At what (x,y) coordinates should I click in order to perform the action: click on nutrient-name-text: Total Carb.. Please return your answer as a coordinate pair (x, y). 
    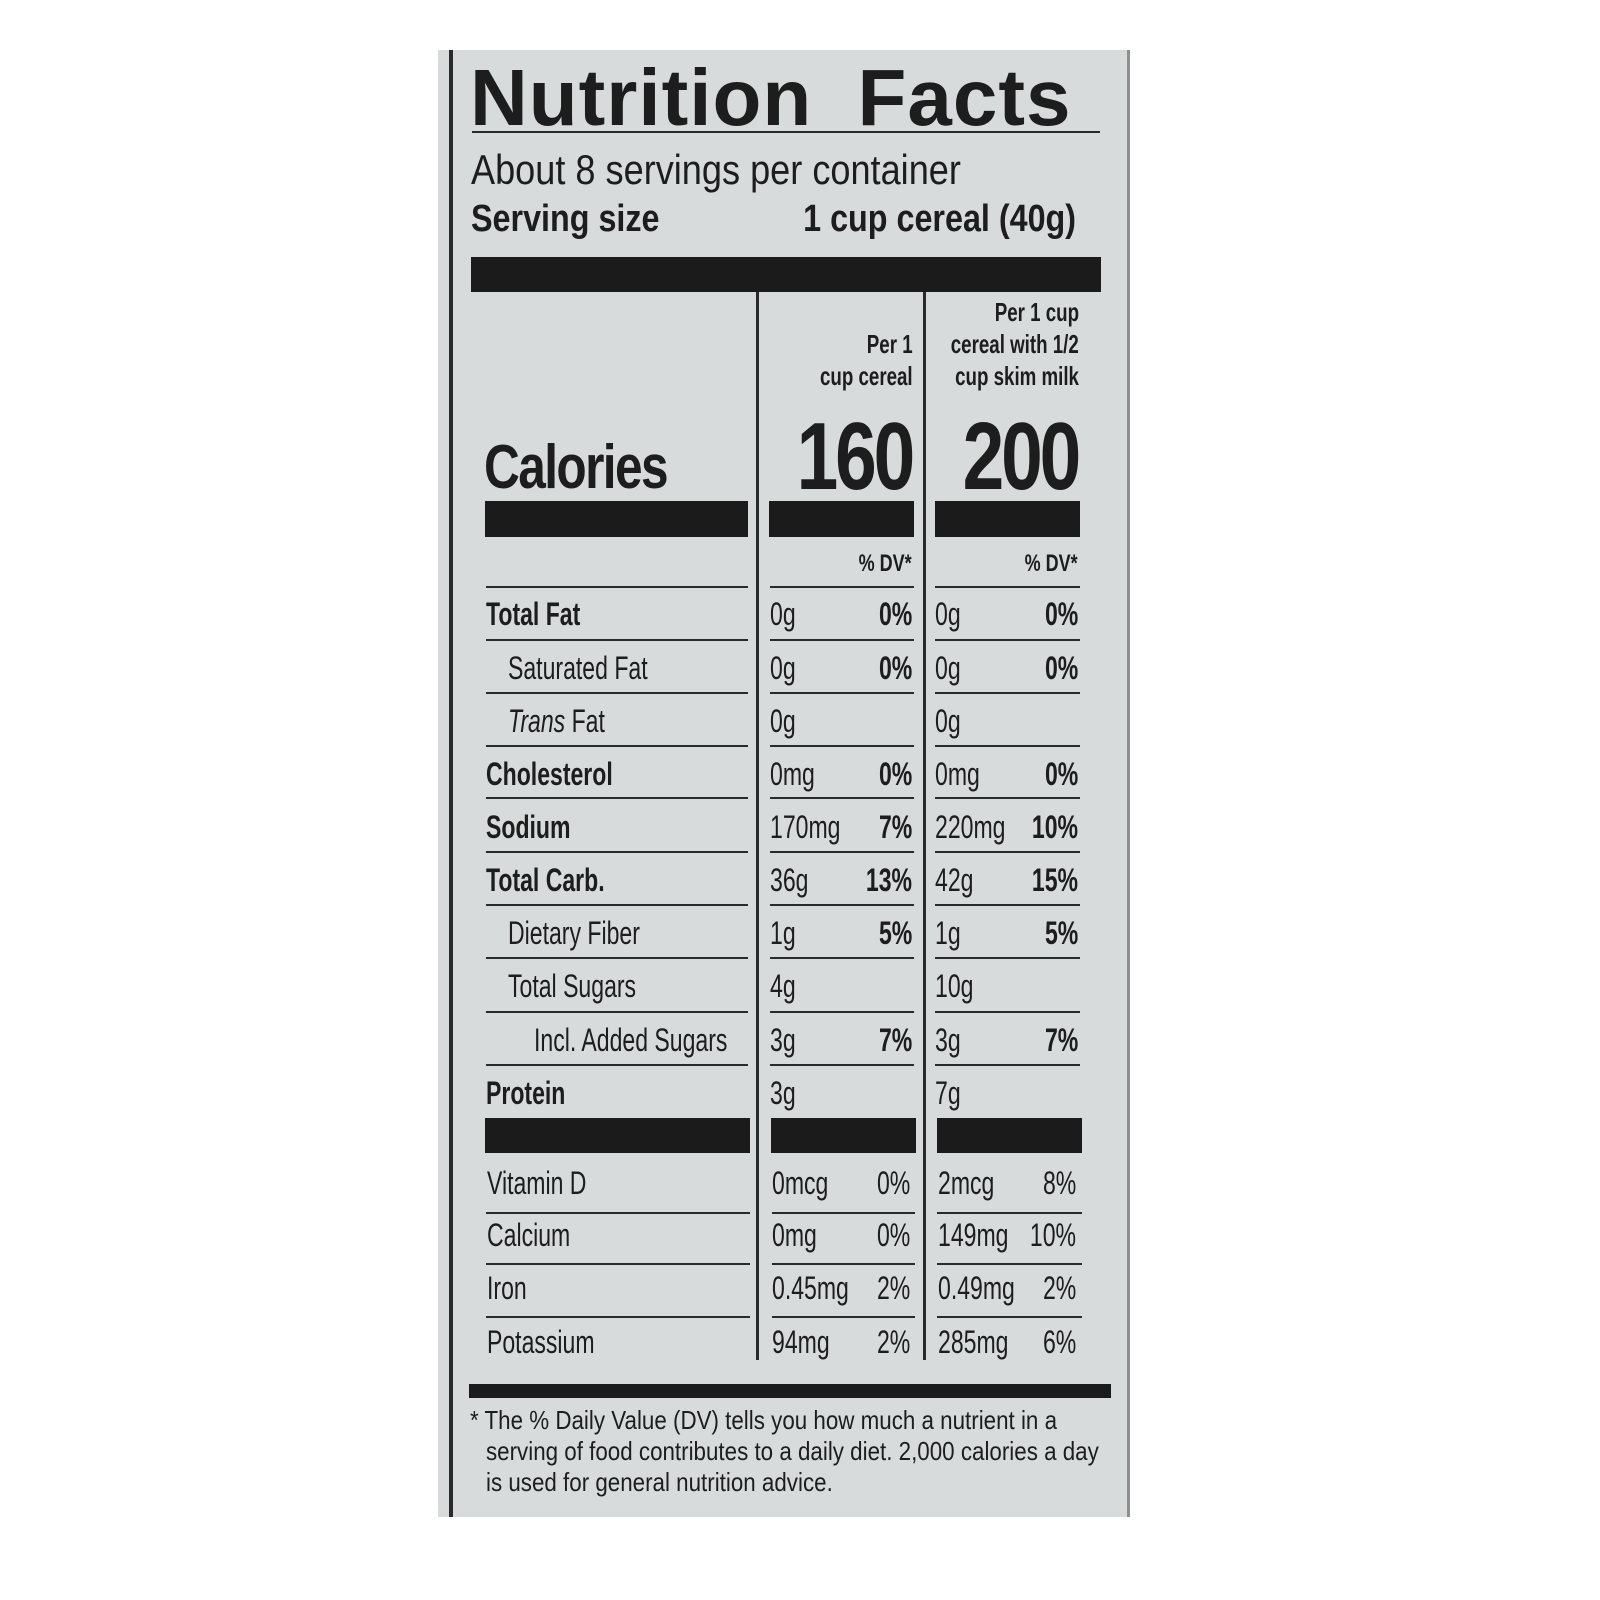
    Looking at the image, I should click on (545, 880).